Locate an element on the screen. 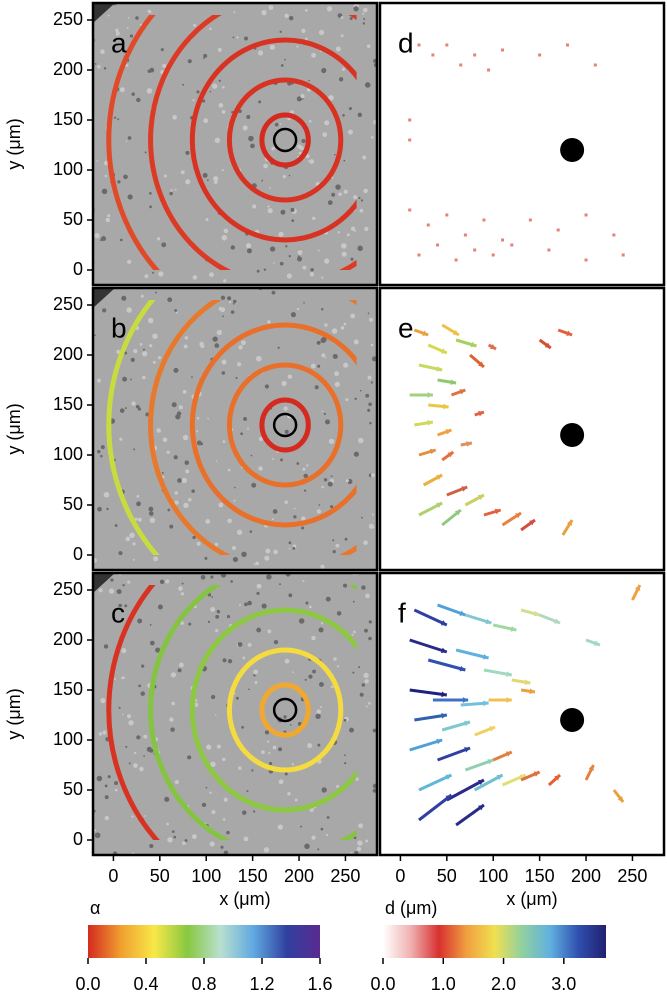  y-tick-label: 200 is located at coordinates (68, 354).